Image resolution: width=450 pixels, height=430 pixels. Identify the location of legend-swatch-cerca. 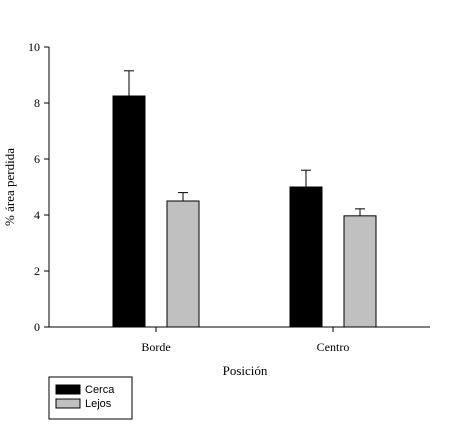
(68, 389).